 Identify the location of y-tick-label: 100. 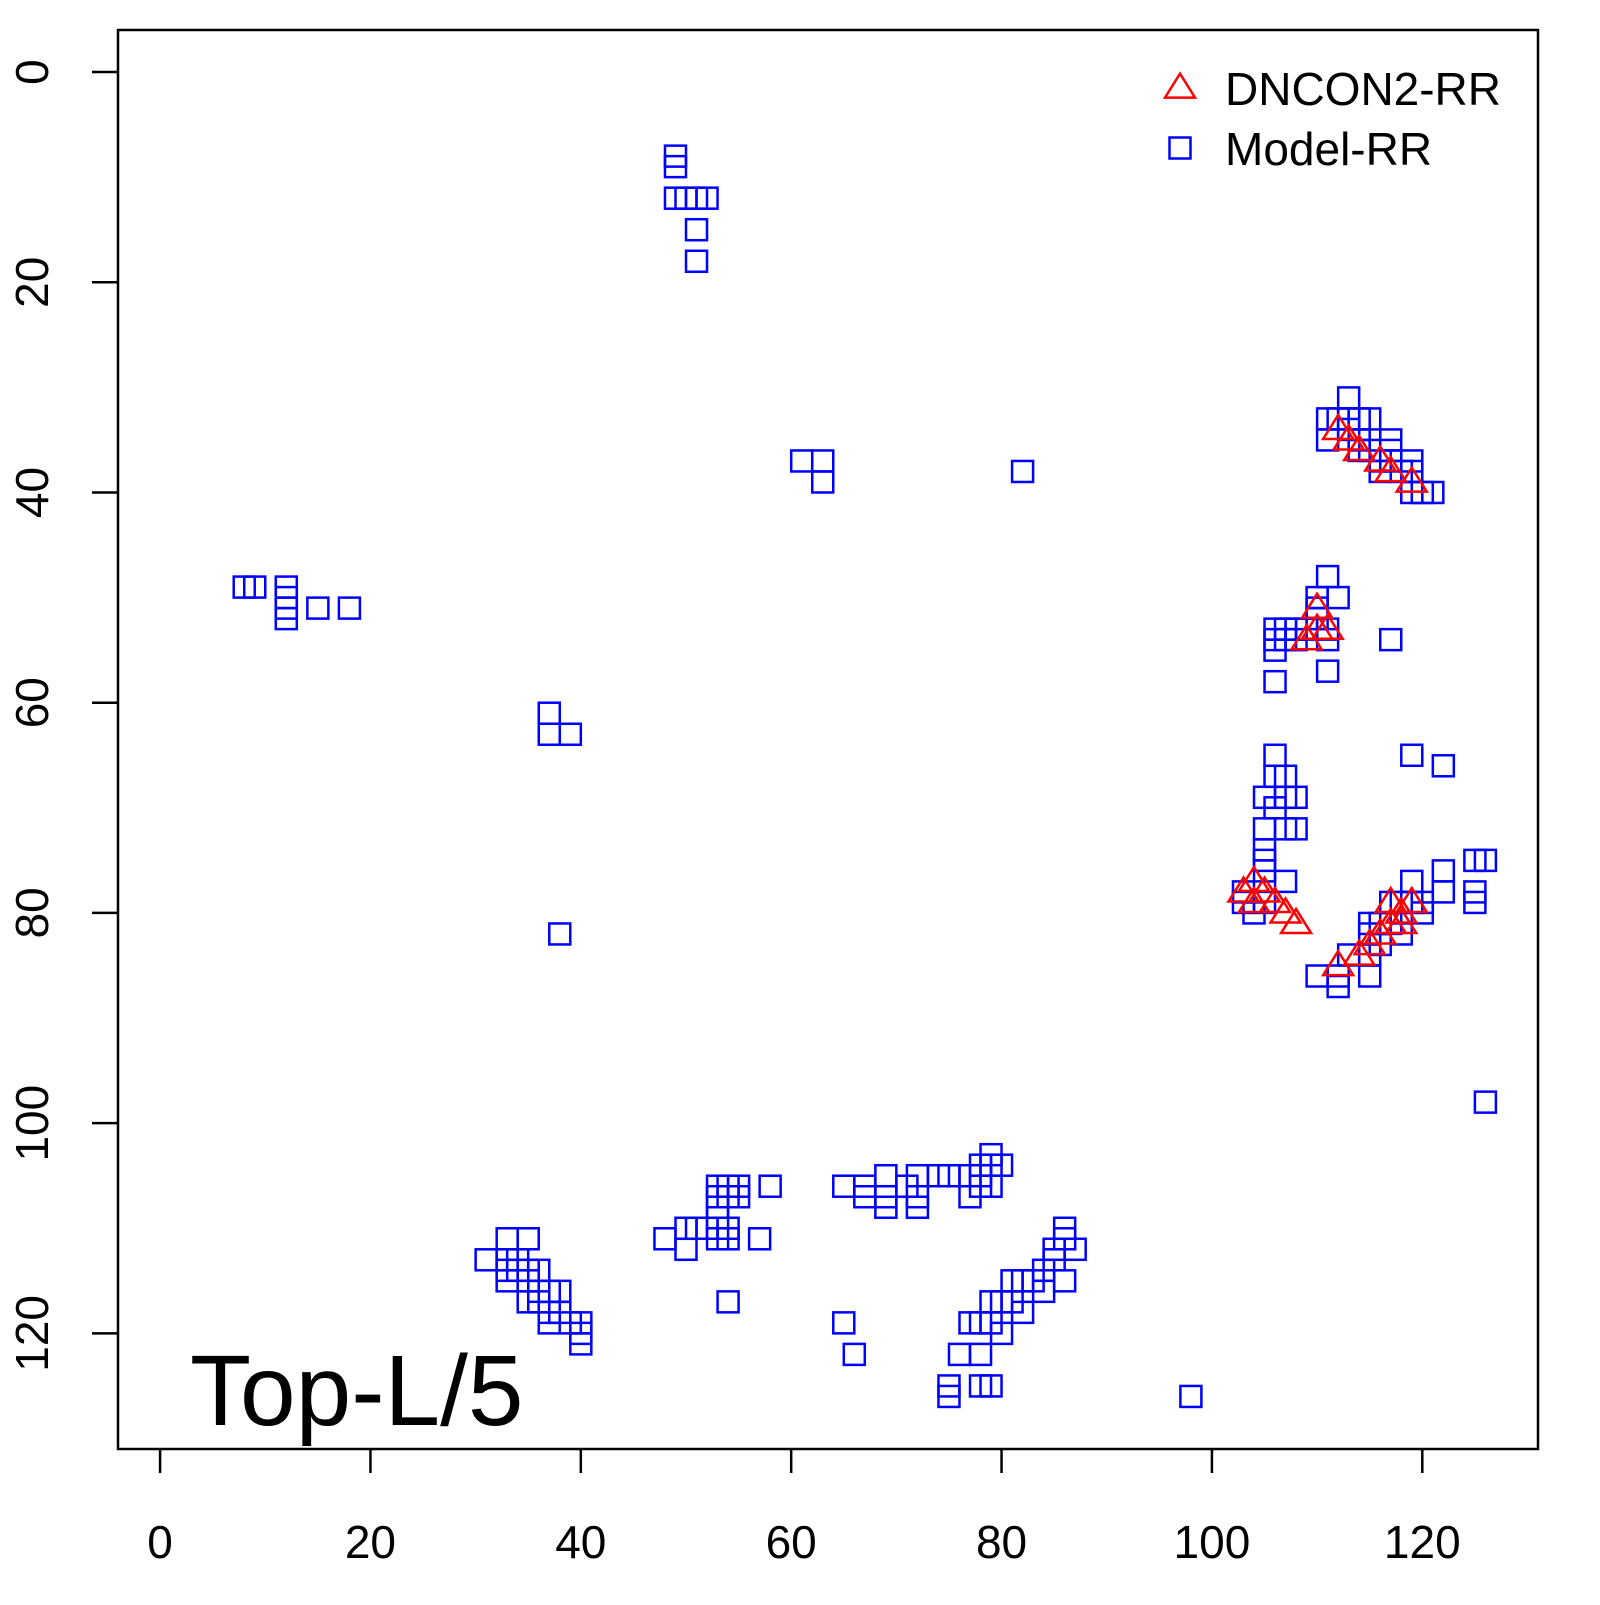
(32, 1123).